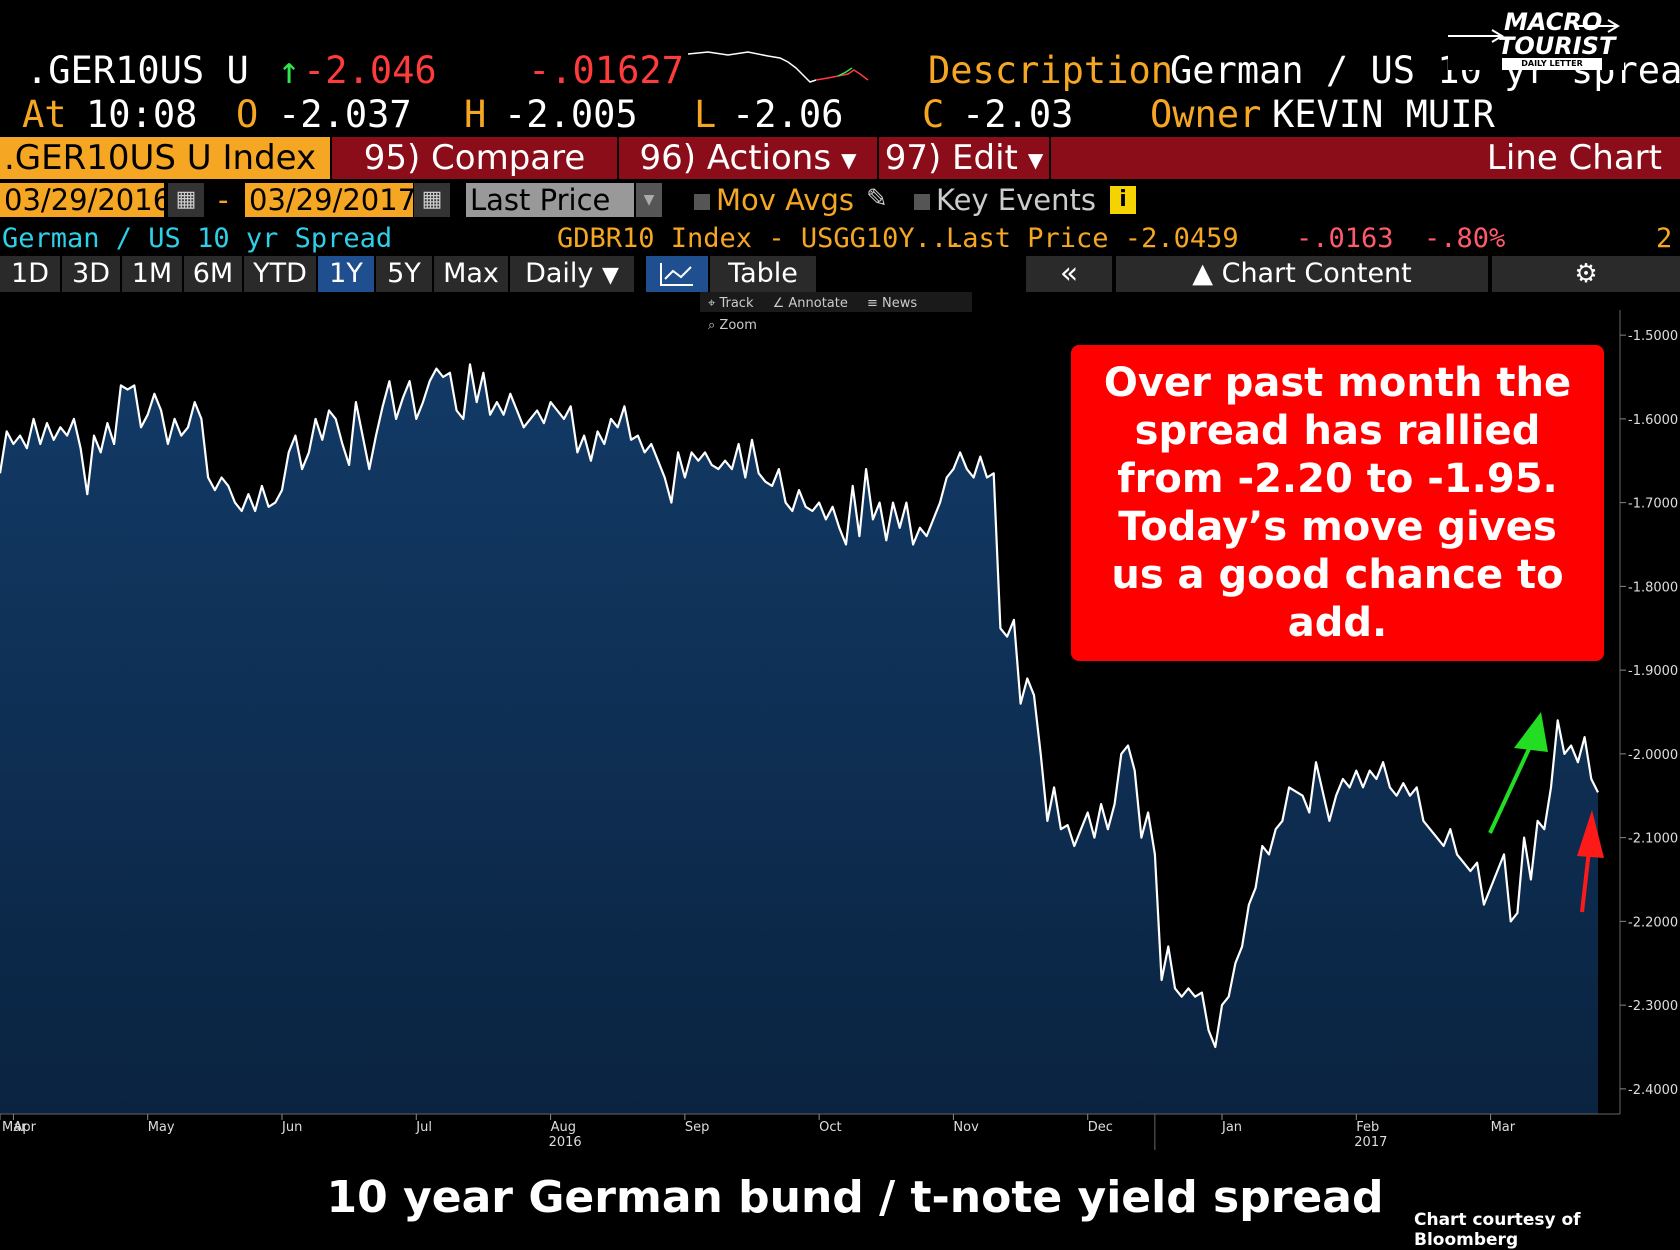  What do you see at coordinates (1536, 39) in the screenshot?
I see `macro-tourist-logo: MACRO TOURIST DAILY LETTER` at bounding box center [1536, 39].